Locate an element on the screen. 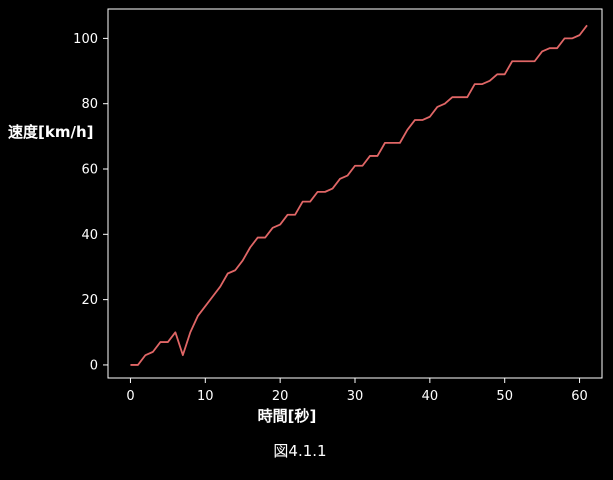  y-tick-label: 100 is located at coordinates (85, 39).